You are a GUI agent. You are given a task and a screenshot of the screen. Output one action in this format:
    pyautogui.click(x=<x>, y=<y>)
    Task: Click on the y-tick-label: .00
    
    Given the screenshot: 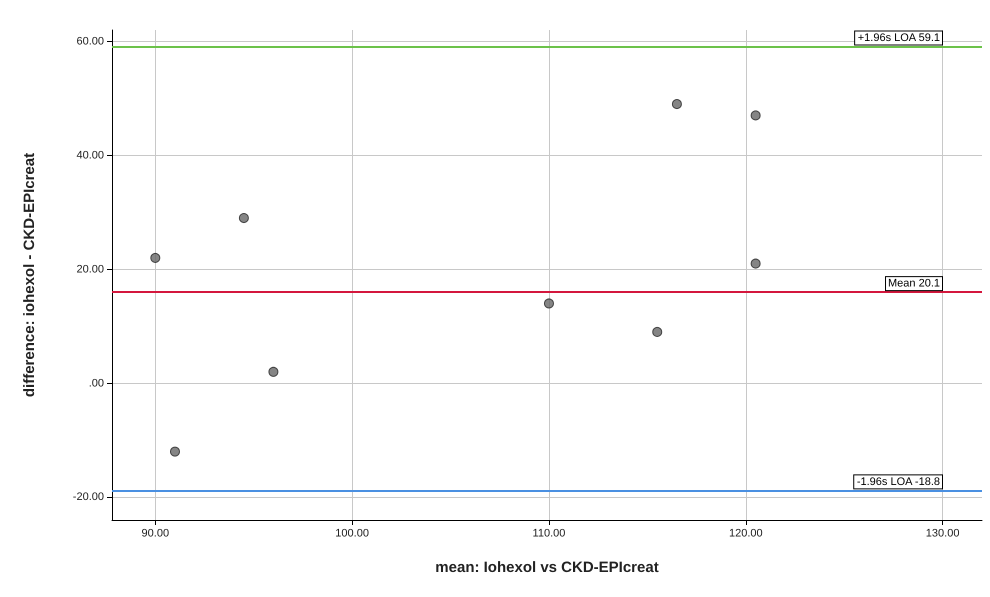 What is the action you would take?
    pyautogui.click(x=96, y=383)
    